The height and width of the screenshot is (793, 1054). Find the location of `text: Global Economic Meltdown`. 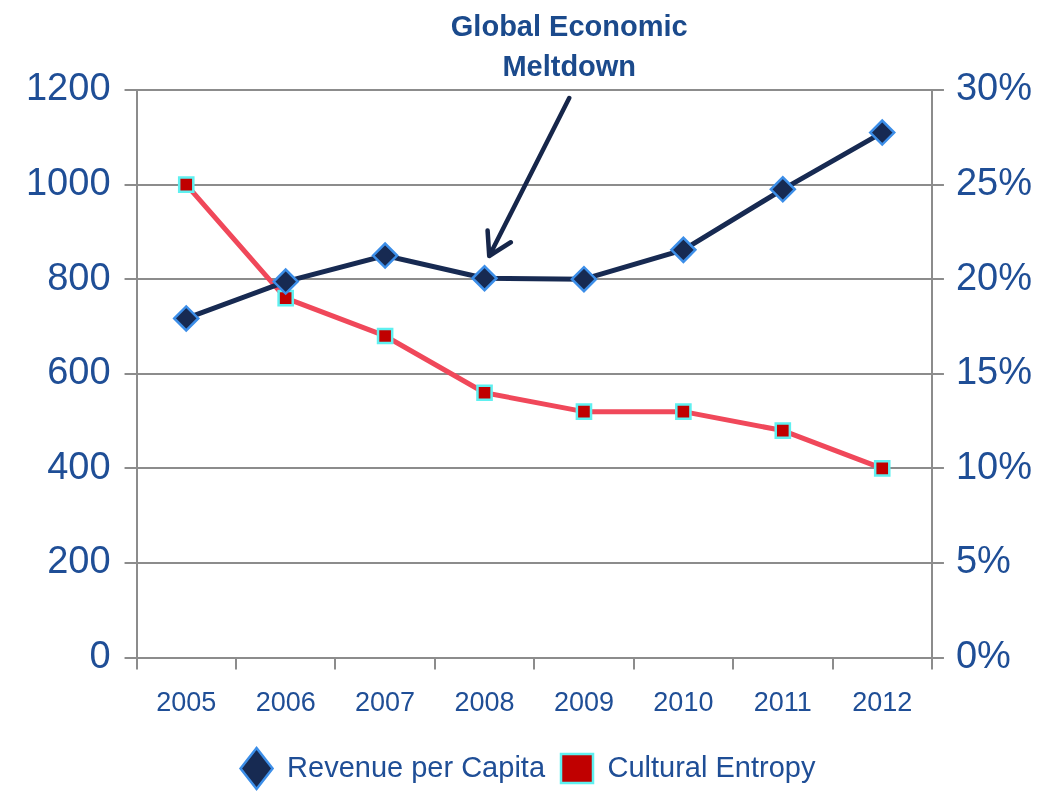

text: Global Economic Meltdown is located at coordinates (569, 46).